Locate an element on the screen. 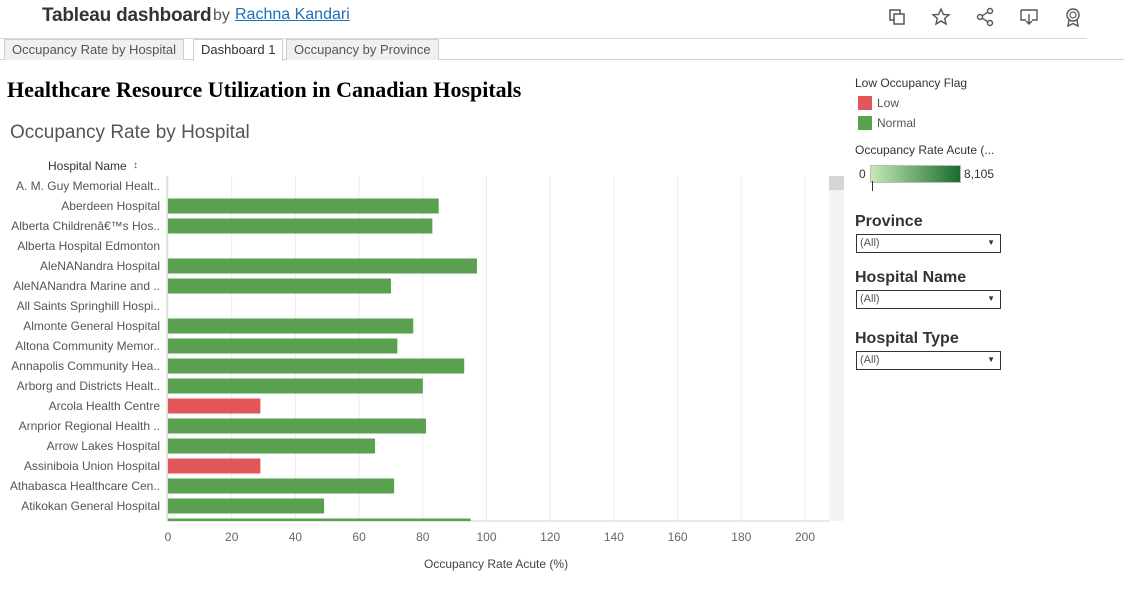  hospital-label: Athabasca Healthcare Cen.. is located at coordinates (85, 486).